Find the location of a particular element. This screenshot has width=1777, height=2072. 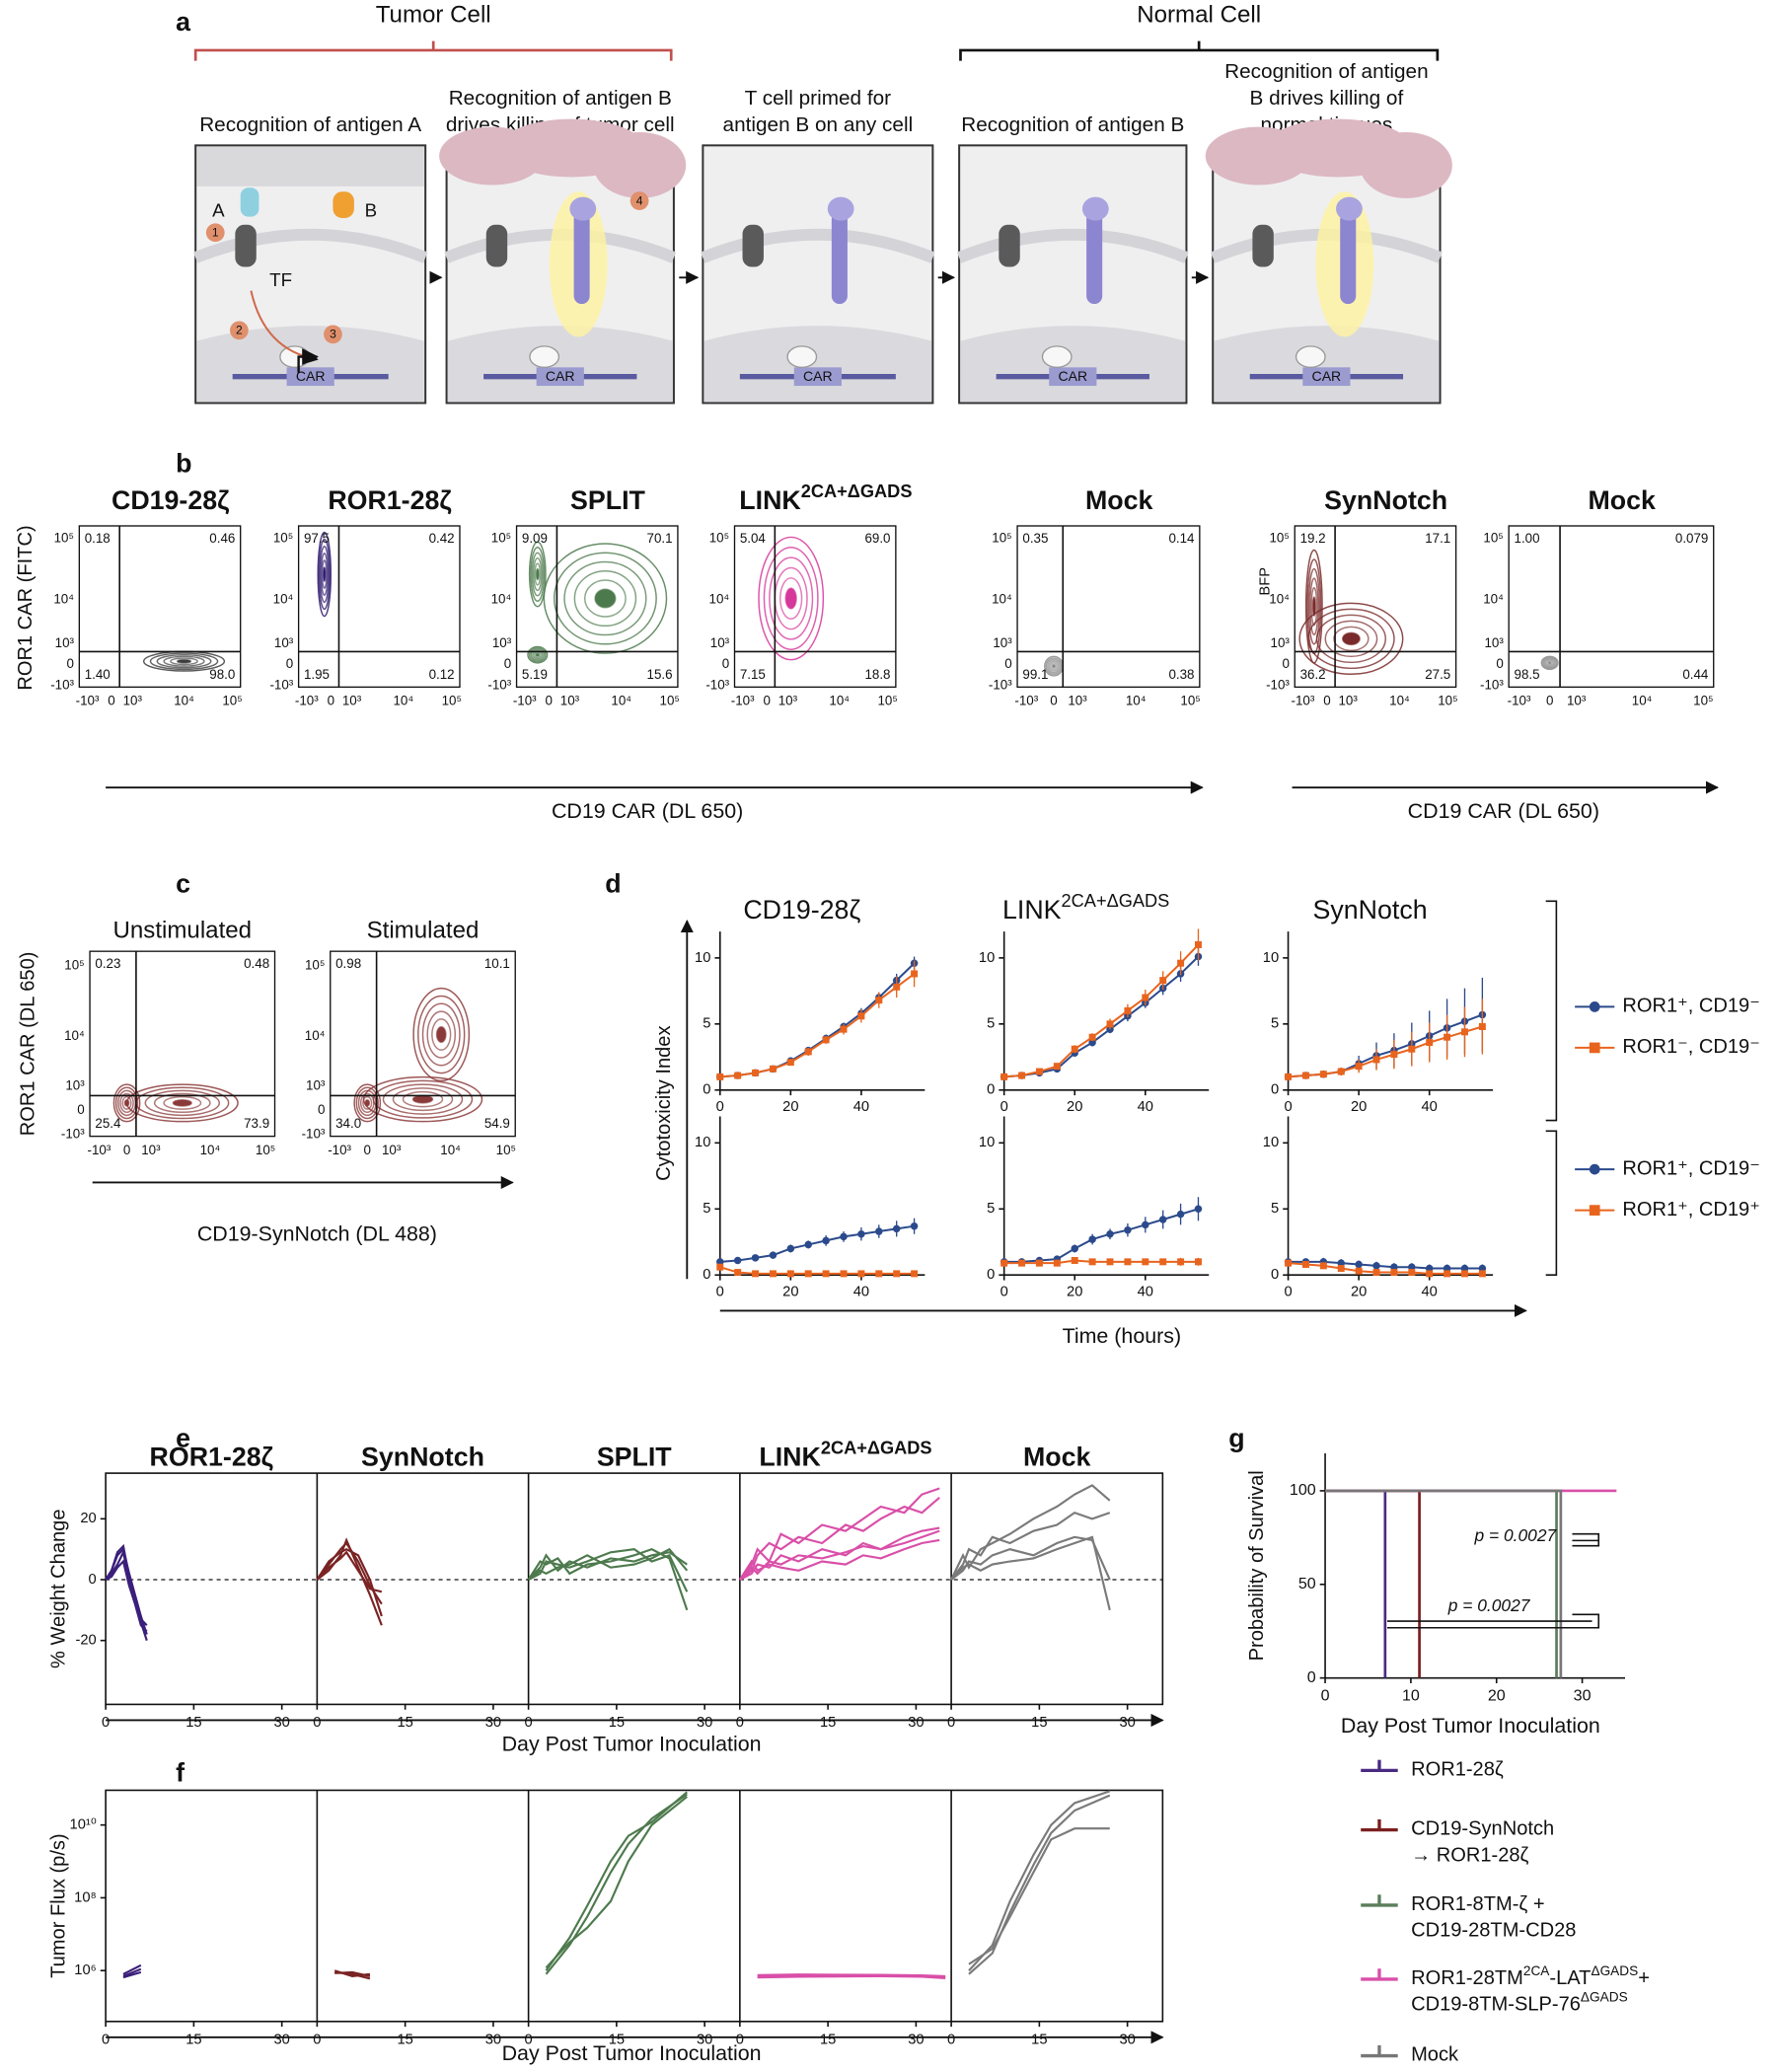

y-tick-label: 10⁵ is located at coordinates (501, 539).